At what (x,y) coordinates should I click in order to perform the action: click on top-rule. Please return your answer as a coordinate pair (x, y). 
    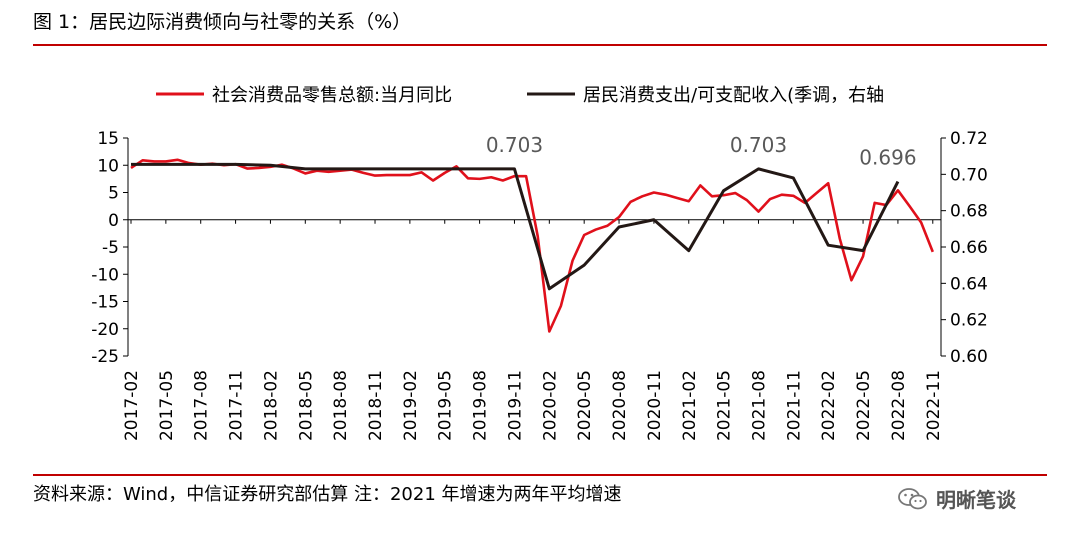
    Looking at the image, I should click on (540, 45).